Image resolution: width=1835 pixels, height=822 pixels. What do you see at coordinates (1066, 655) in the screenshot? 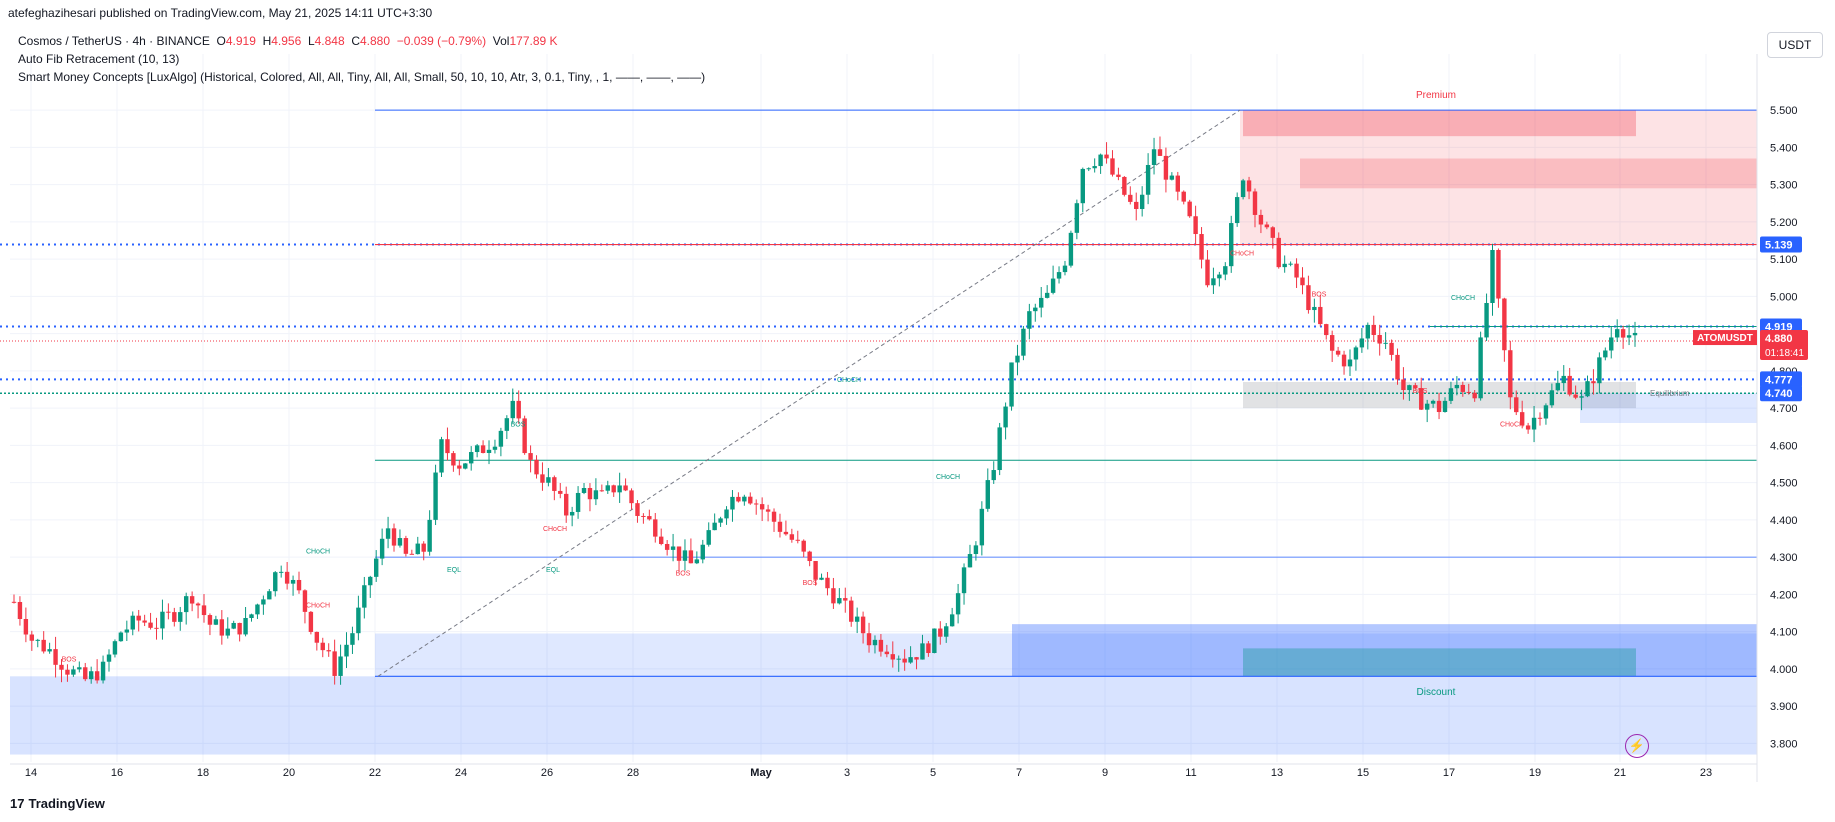
I see `demand-zone` at bounding box center [1066, 655].